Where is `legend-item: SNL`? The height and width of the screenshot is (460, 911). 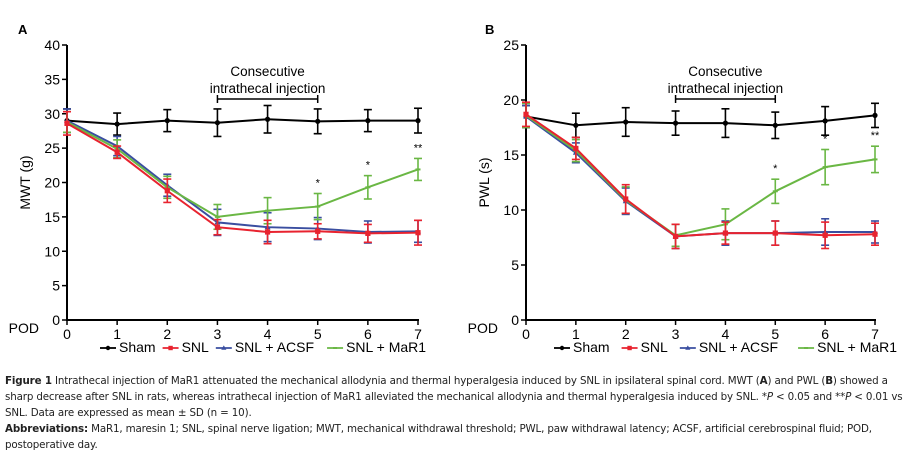 legend-item: SNL is located at coordinates (185, 347).